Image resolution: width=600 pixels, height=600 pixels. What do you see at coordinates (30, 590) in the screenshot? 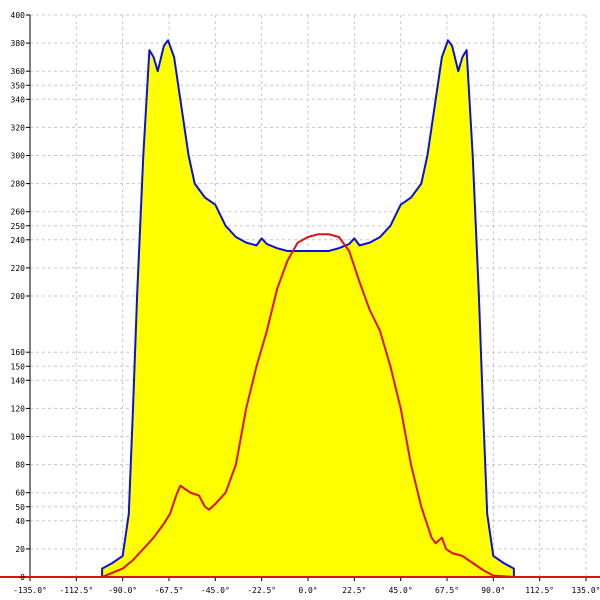
I see `x-tick-label: -135.0°` at bounding box center [30, 590].